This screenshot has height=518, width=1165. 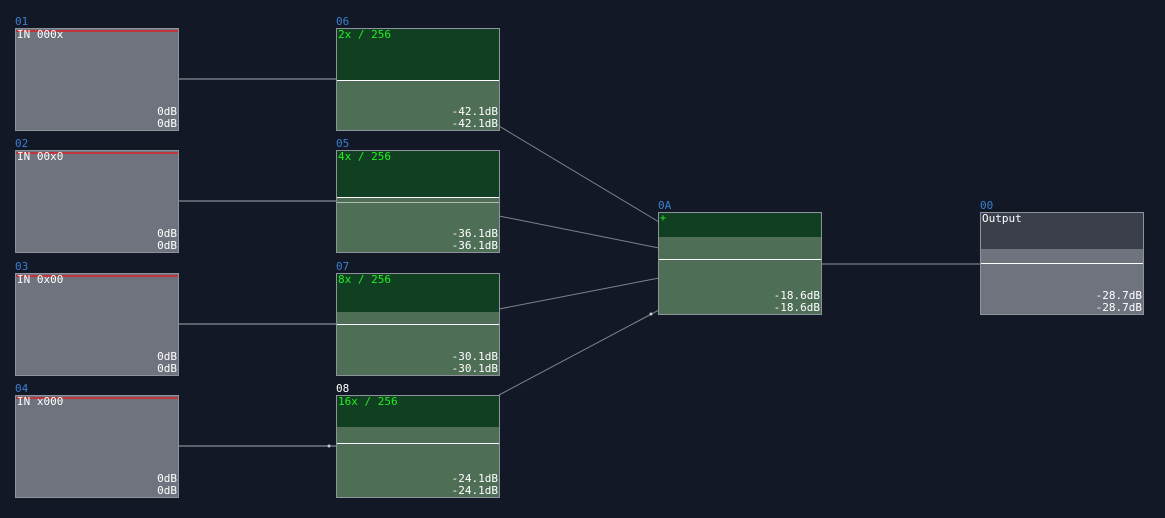 What do you see at coordinates (343, 266) in the screenshot?
I see `node-id-label: 07` at bounding box center [343, 266].